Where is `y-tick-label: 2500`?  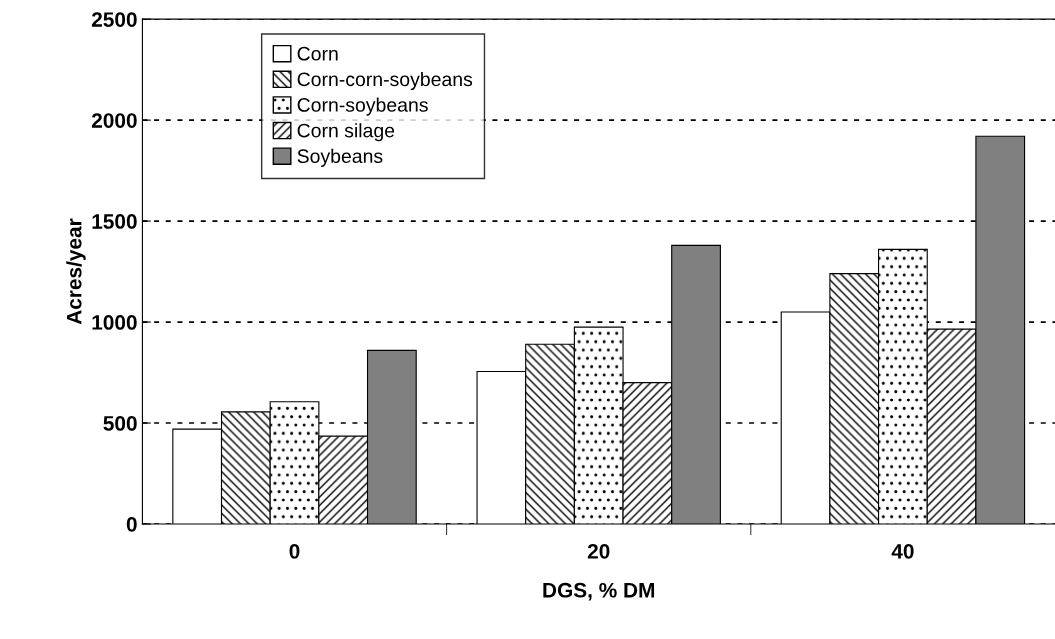 y-tick-label: 2500 is located at coordinates (114, 19).